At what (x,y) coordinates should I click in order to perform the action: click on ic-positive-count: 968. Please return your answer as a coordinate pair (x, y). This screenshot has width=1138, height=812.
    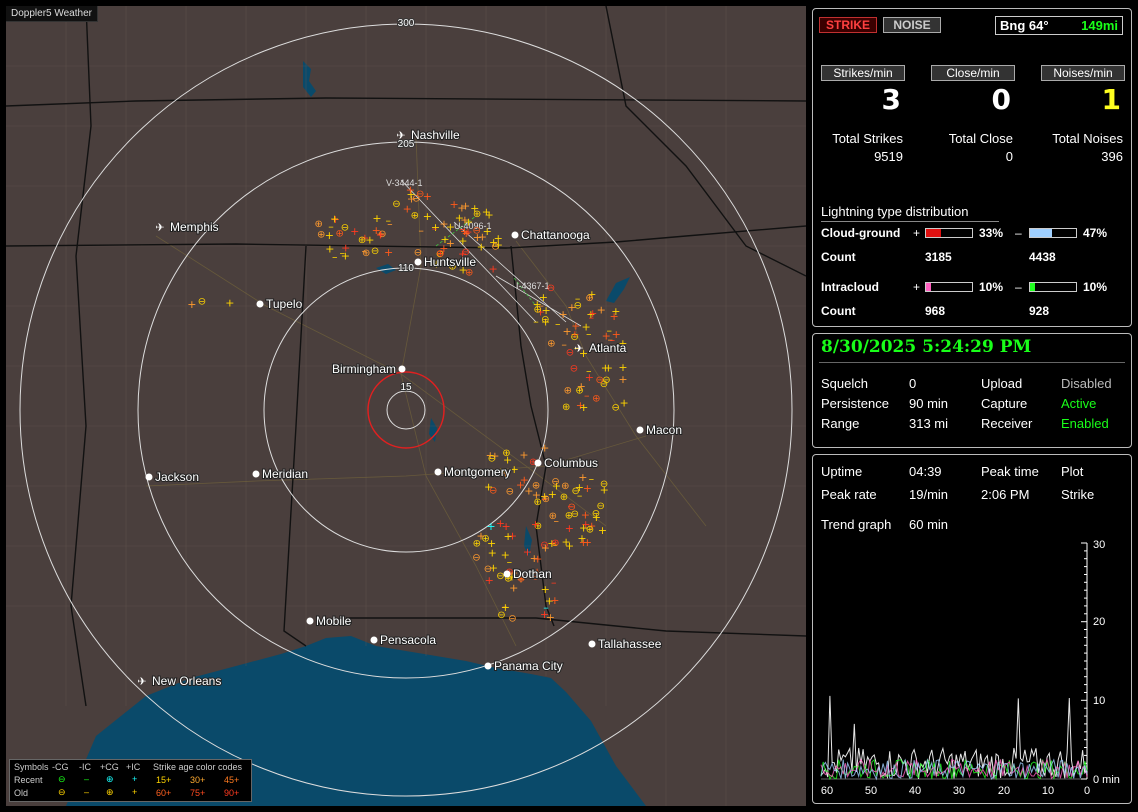
    Looking at the image, I should click on (935, 311).